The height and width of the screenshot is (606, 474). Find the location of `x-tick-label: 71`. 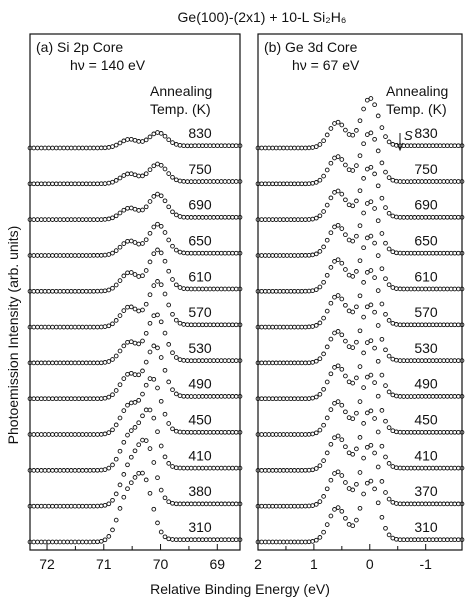

x-tick-label: 71 is located at coordinates (104, 564).